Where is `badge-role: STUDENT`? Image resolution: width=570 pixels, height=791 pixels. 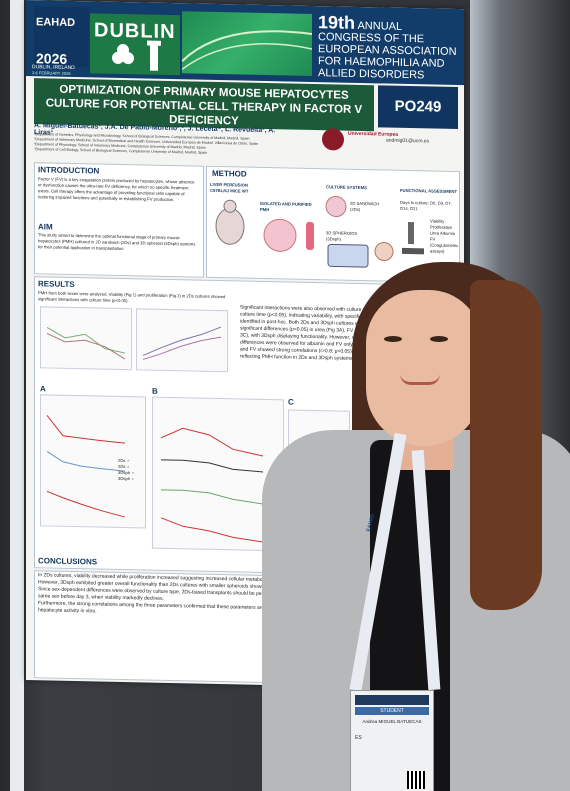
badge-role: STUDENT is located at coordinates (392, 711).